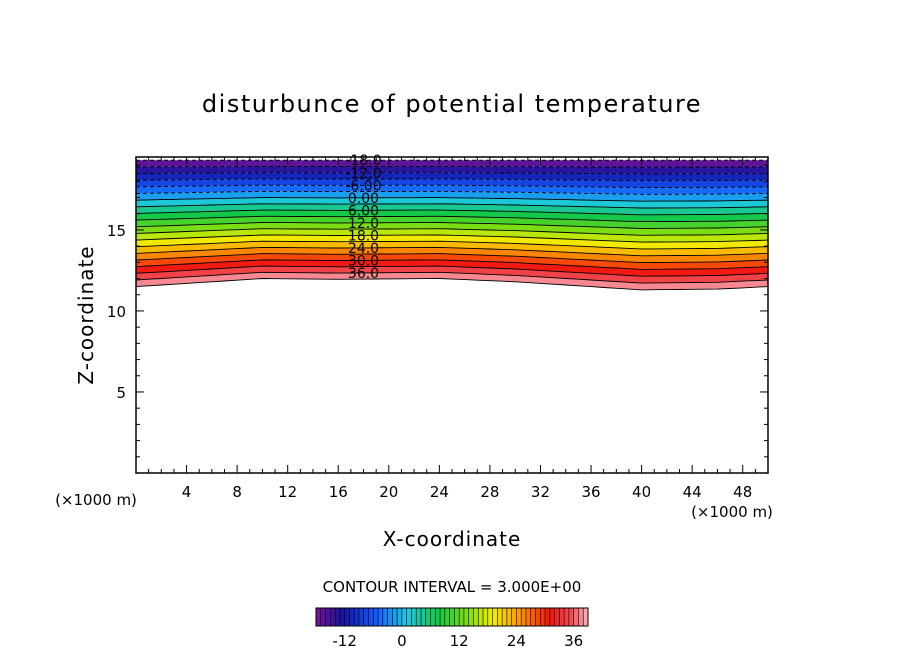 Image resolution: width=904 pixels, height=654 pixels. What do you see at coordinates (590, 492) in the screenshot?
I see `x-tick-label: 36` at bounding box center [590, 492].